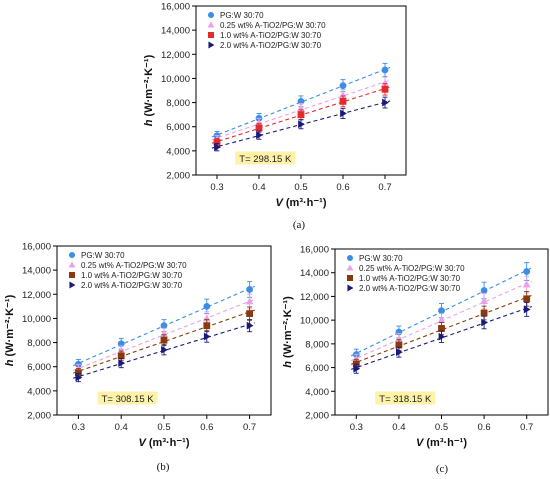  I want to click on x-axis-variable: V, so click(142, 443).